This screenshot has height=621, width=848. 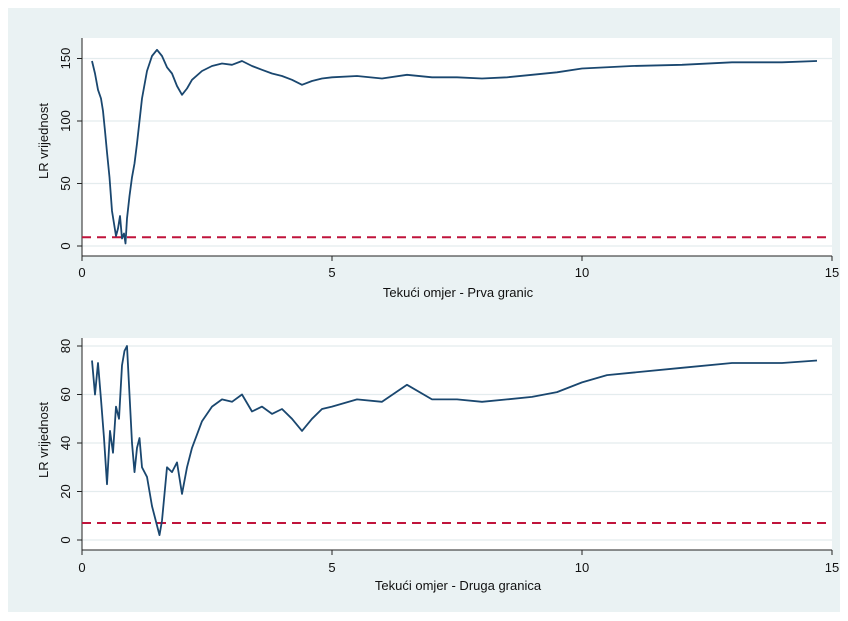 What do you see at coordinates (65, 59) in the screenshot?
I see `y-tick-label: 150` at bounding box center [65, 59].